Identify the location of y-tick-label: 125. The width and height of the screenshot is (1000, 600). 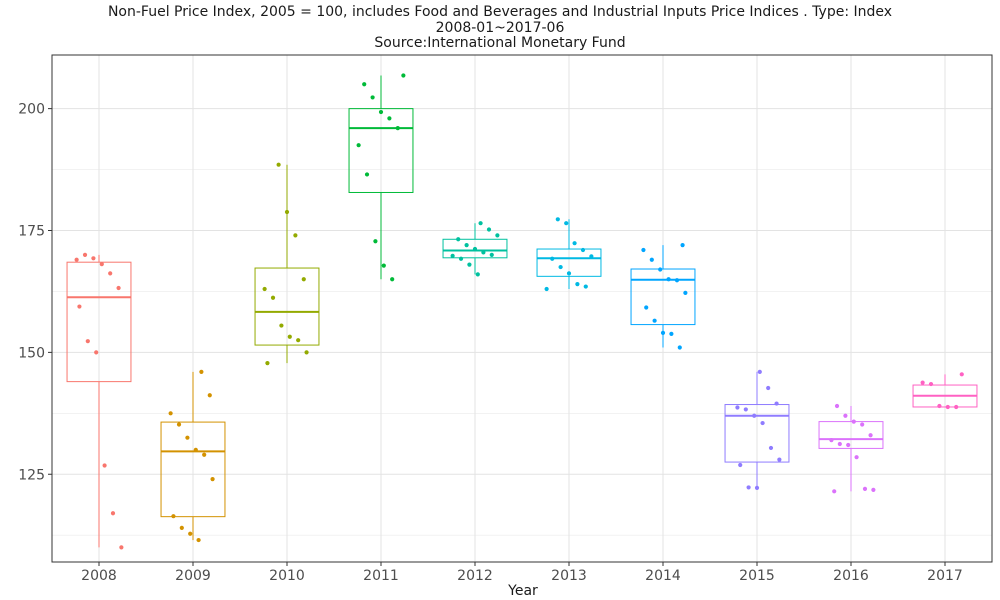
(31, 475).